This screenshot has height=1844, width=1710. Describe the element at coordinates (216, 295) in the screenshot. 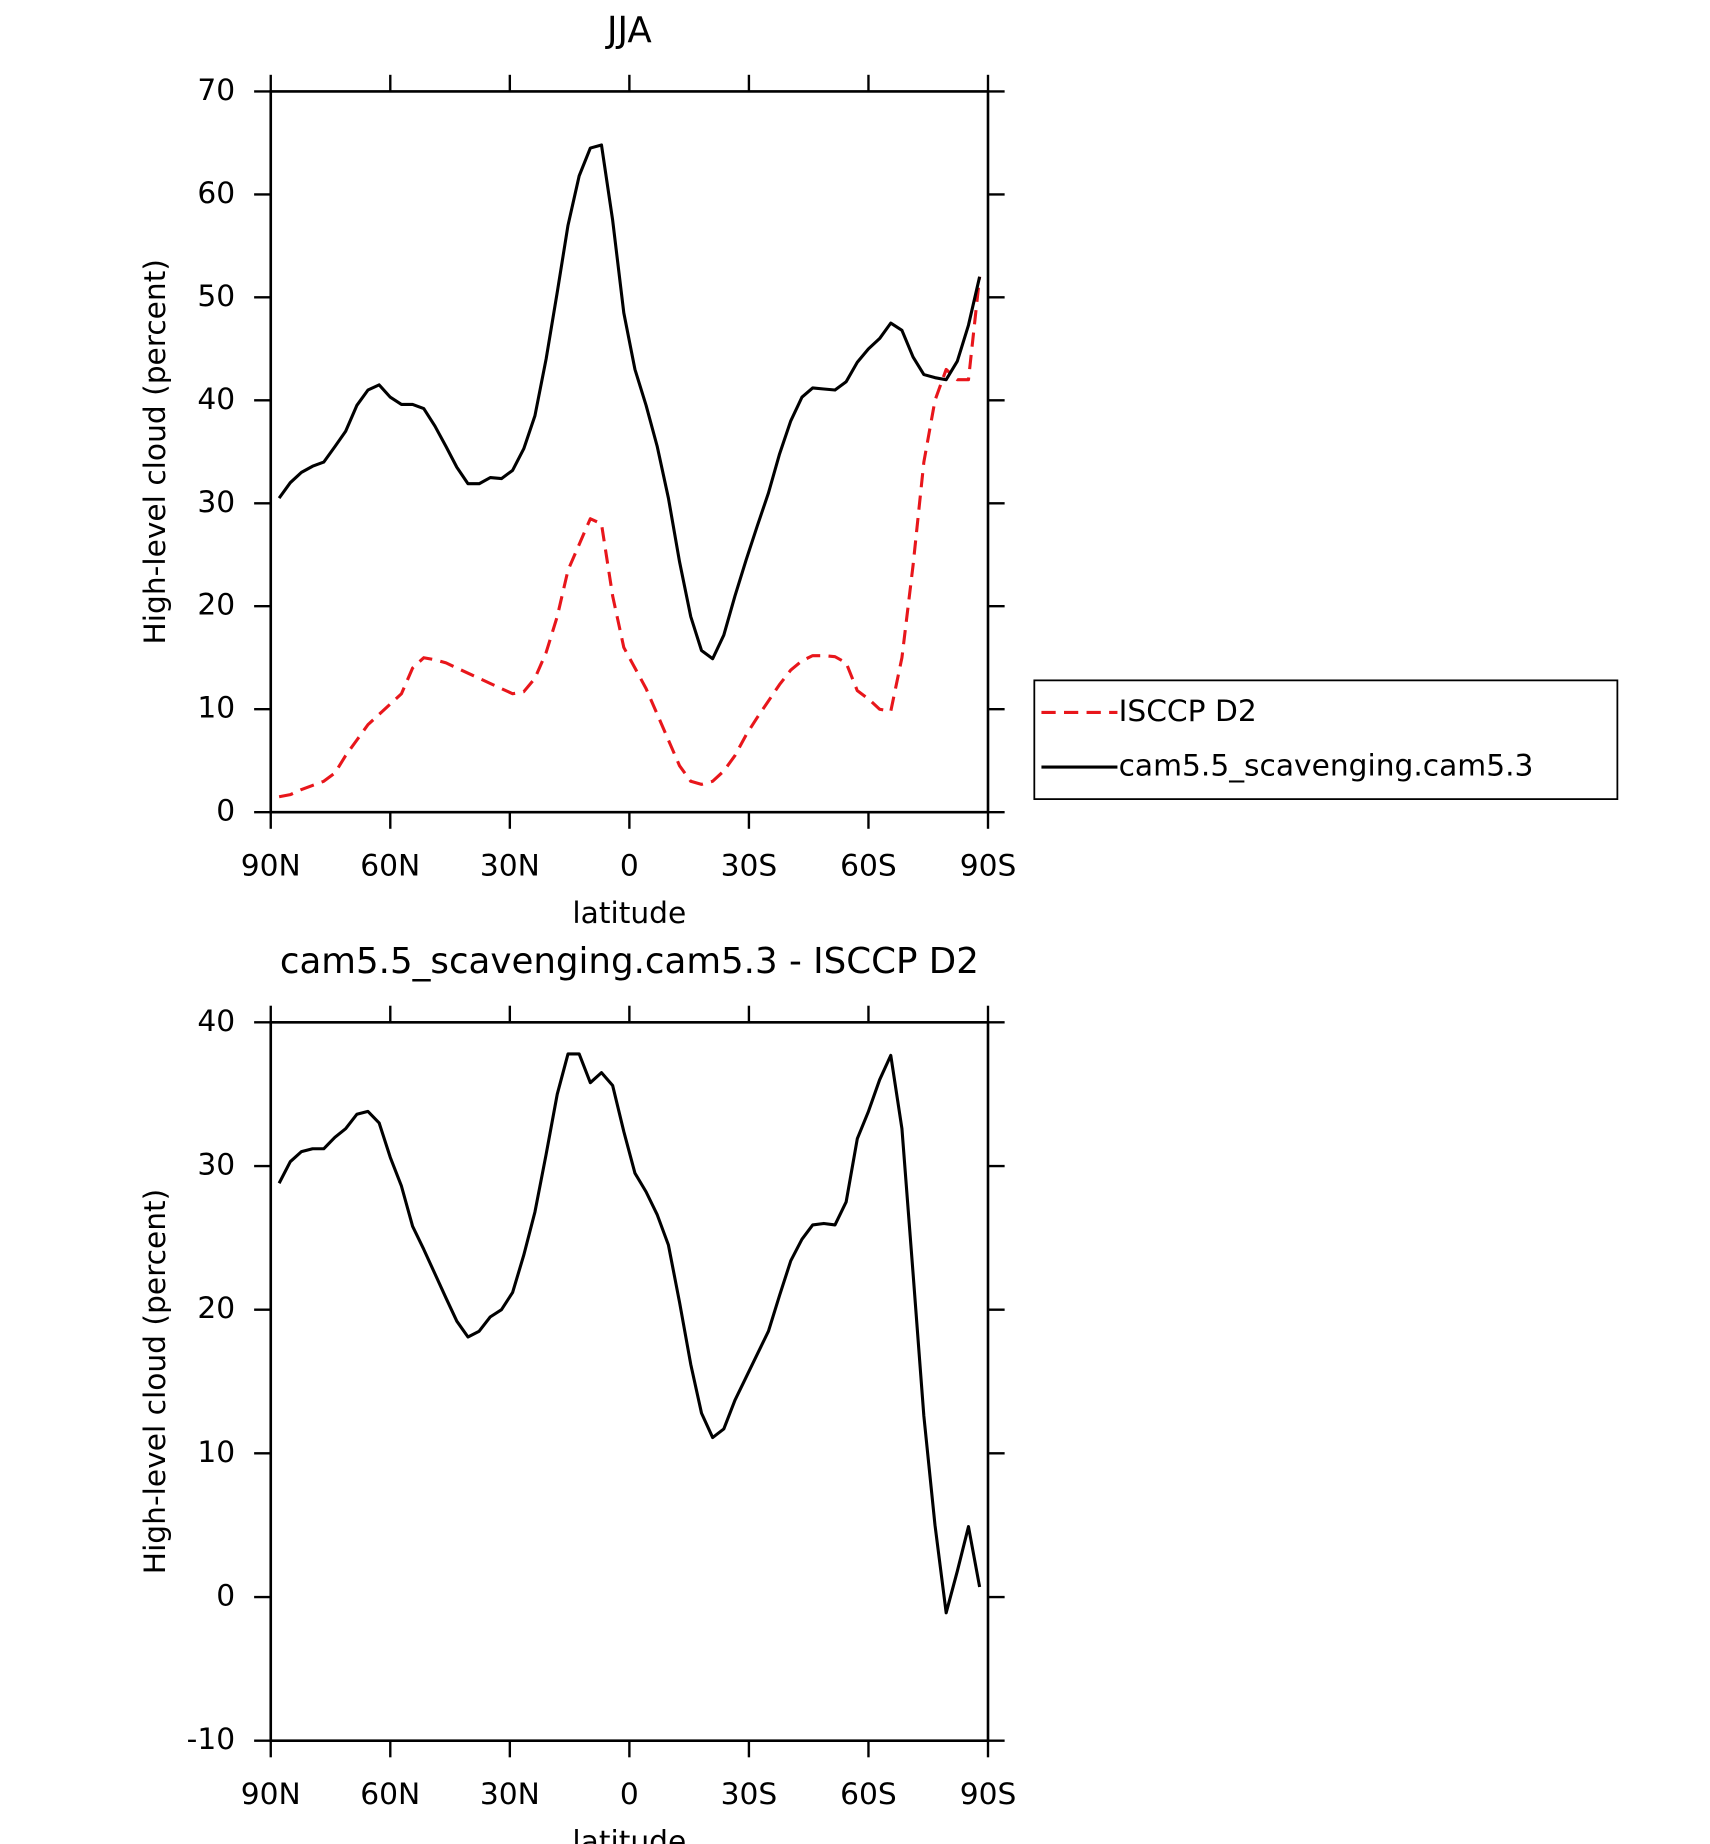

I see `y-tick-label: 50` at that location.